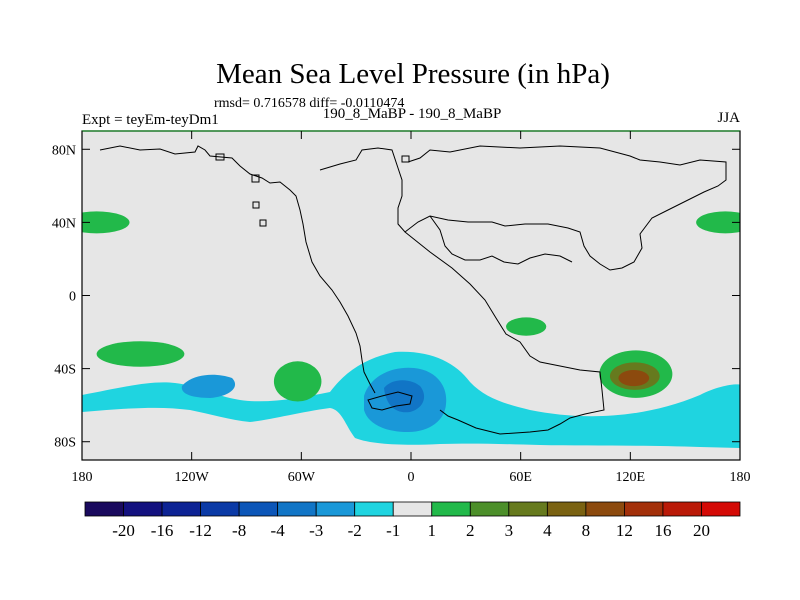 The width and height of the screenshot is (800, 600). I want to click on season-label: JJA, so click(728, 118).